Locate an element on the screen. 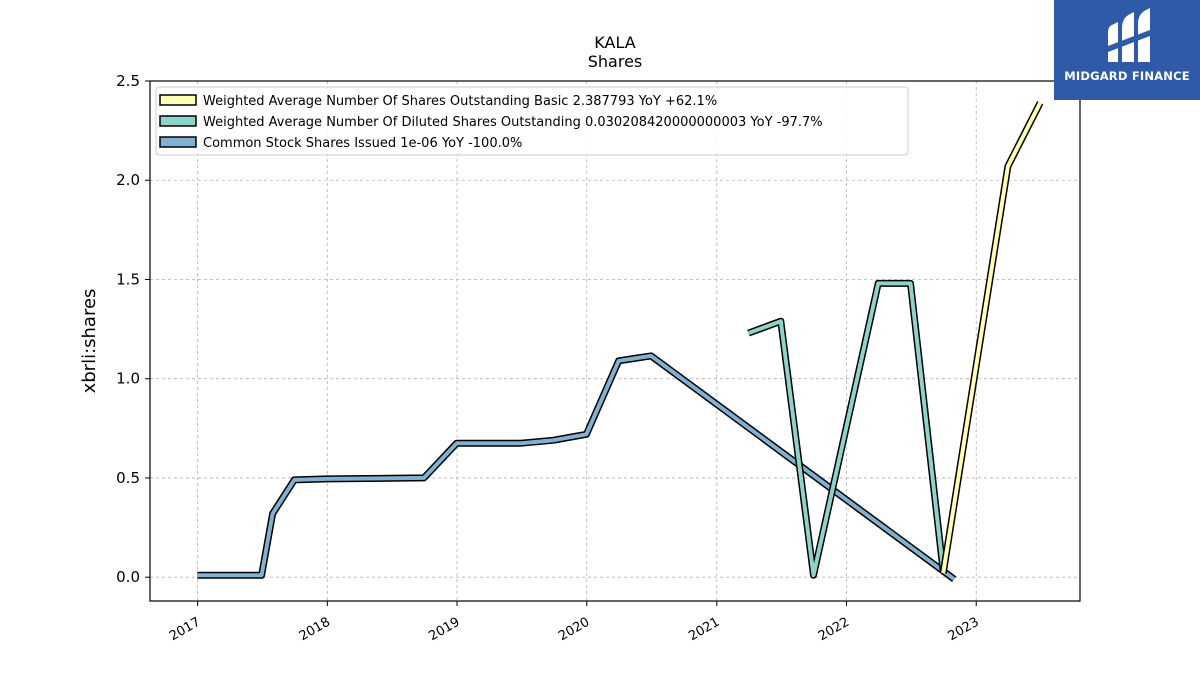  x-tick-label: 2020 is located at coordinates (574, 630).